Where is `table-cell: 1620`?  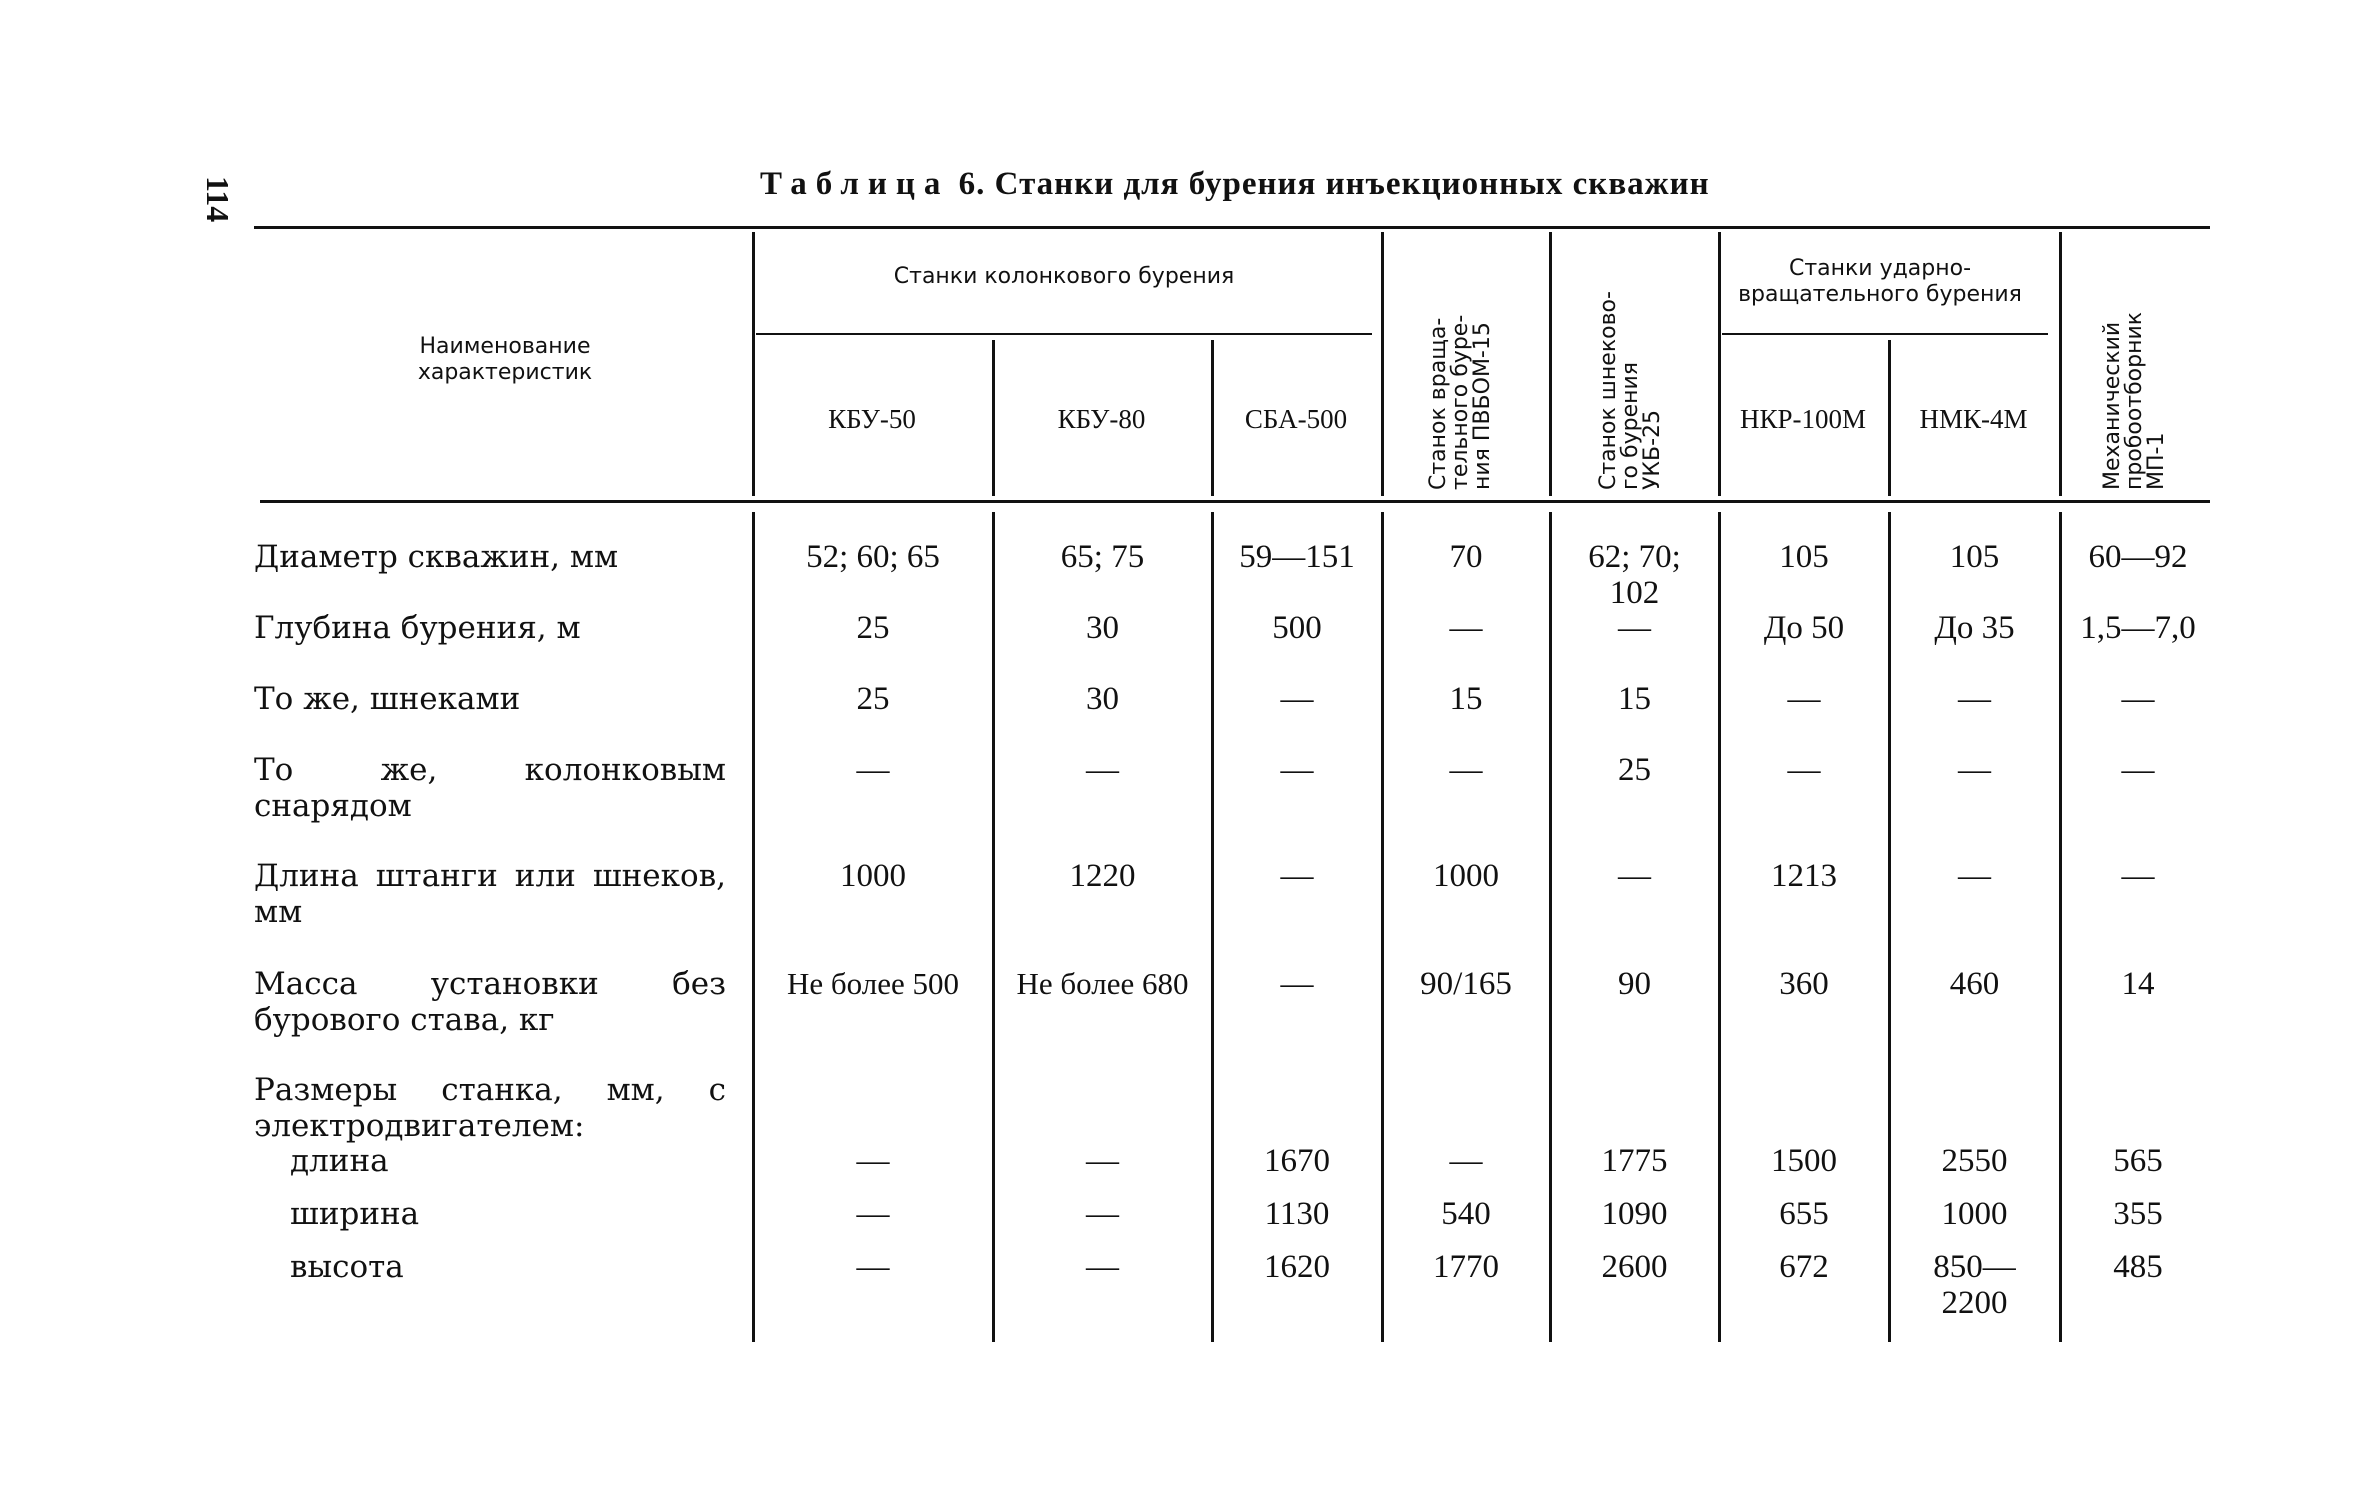
table-cell: 1620 is located at coordinates (1297, 1267).